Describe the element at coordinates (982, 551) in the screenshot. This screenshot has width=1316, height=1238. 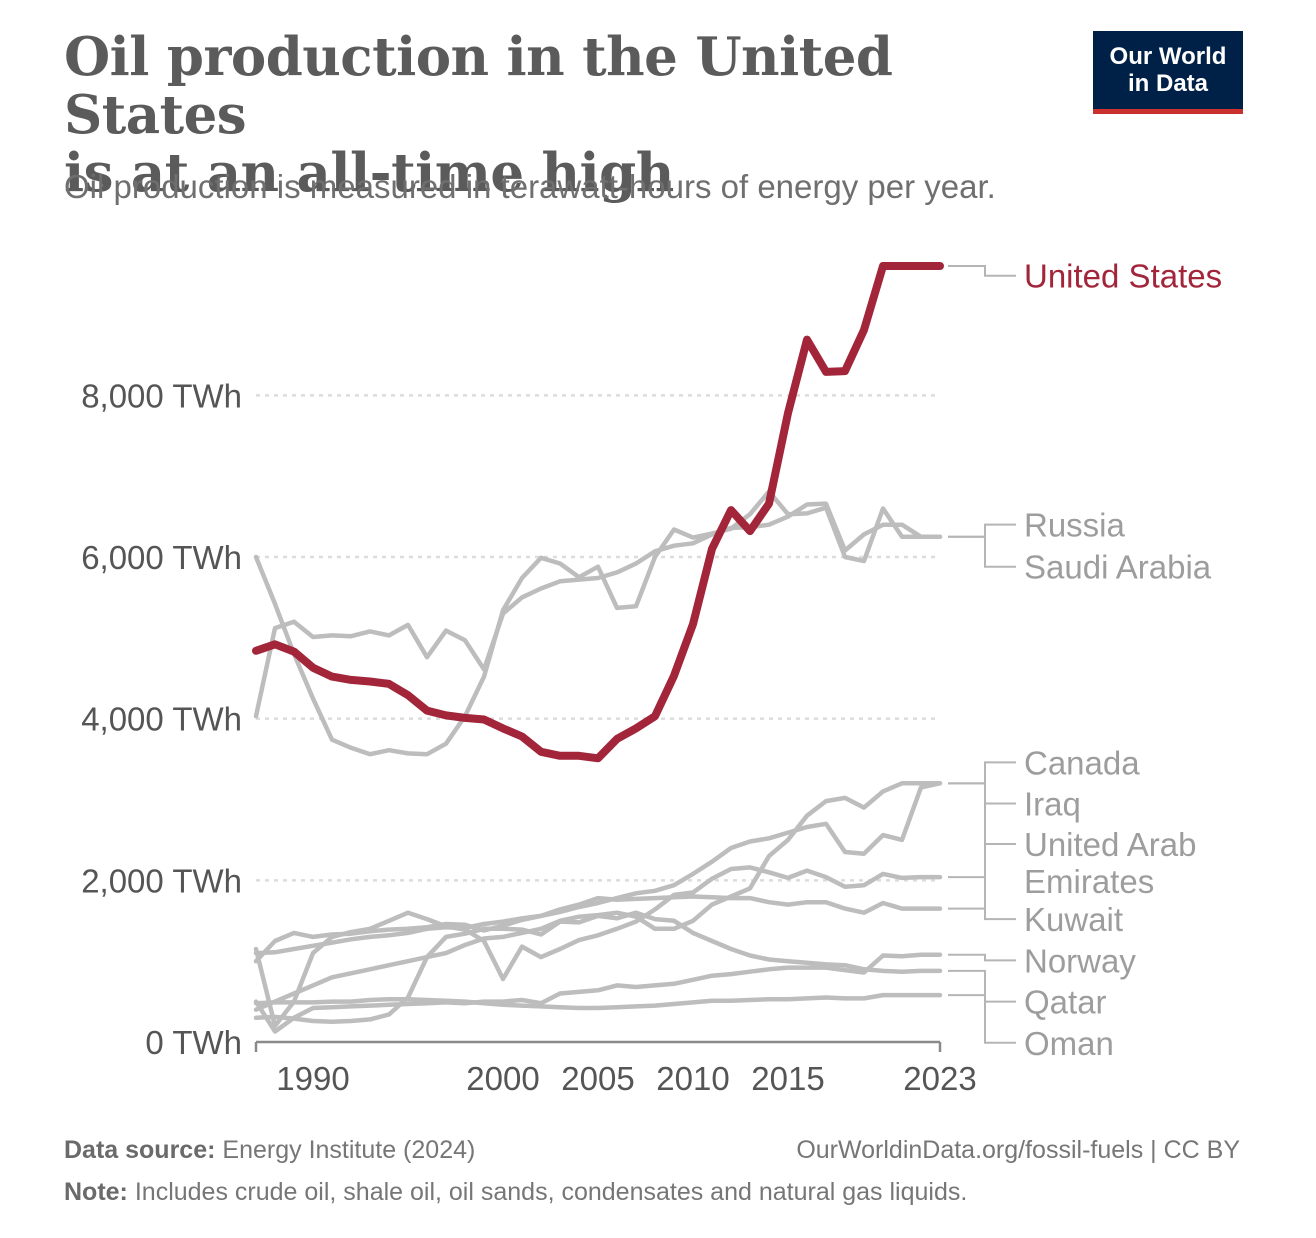
I see `label-connector-saudi-arabia` at that location.